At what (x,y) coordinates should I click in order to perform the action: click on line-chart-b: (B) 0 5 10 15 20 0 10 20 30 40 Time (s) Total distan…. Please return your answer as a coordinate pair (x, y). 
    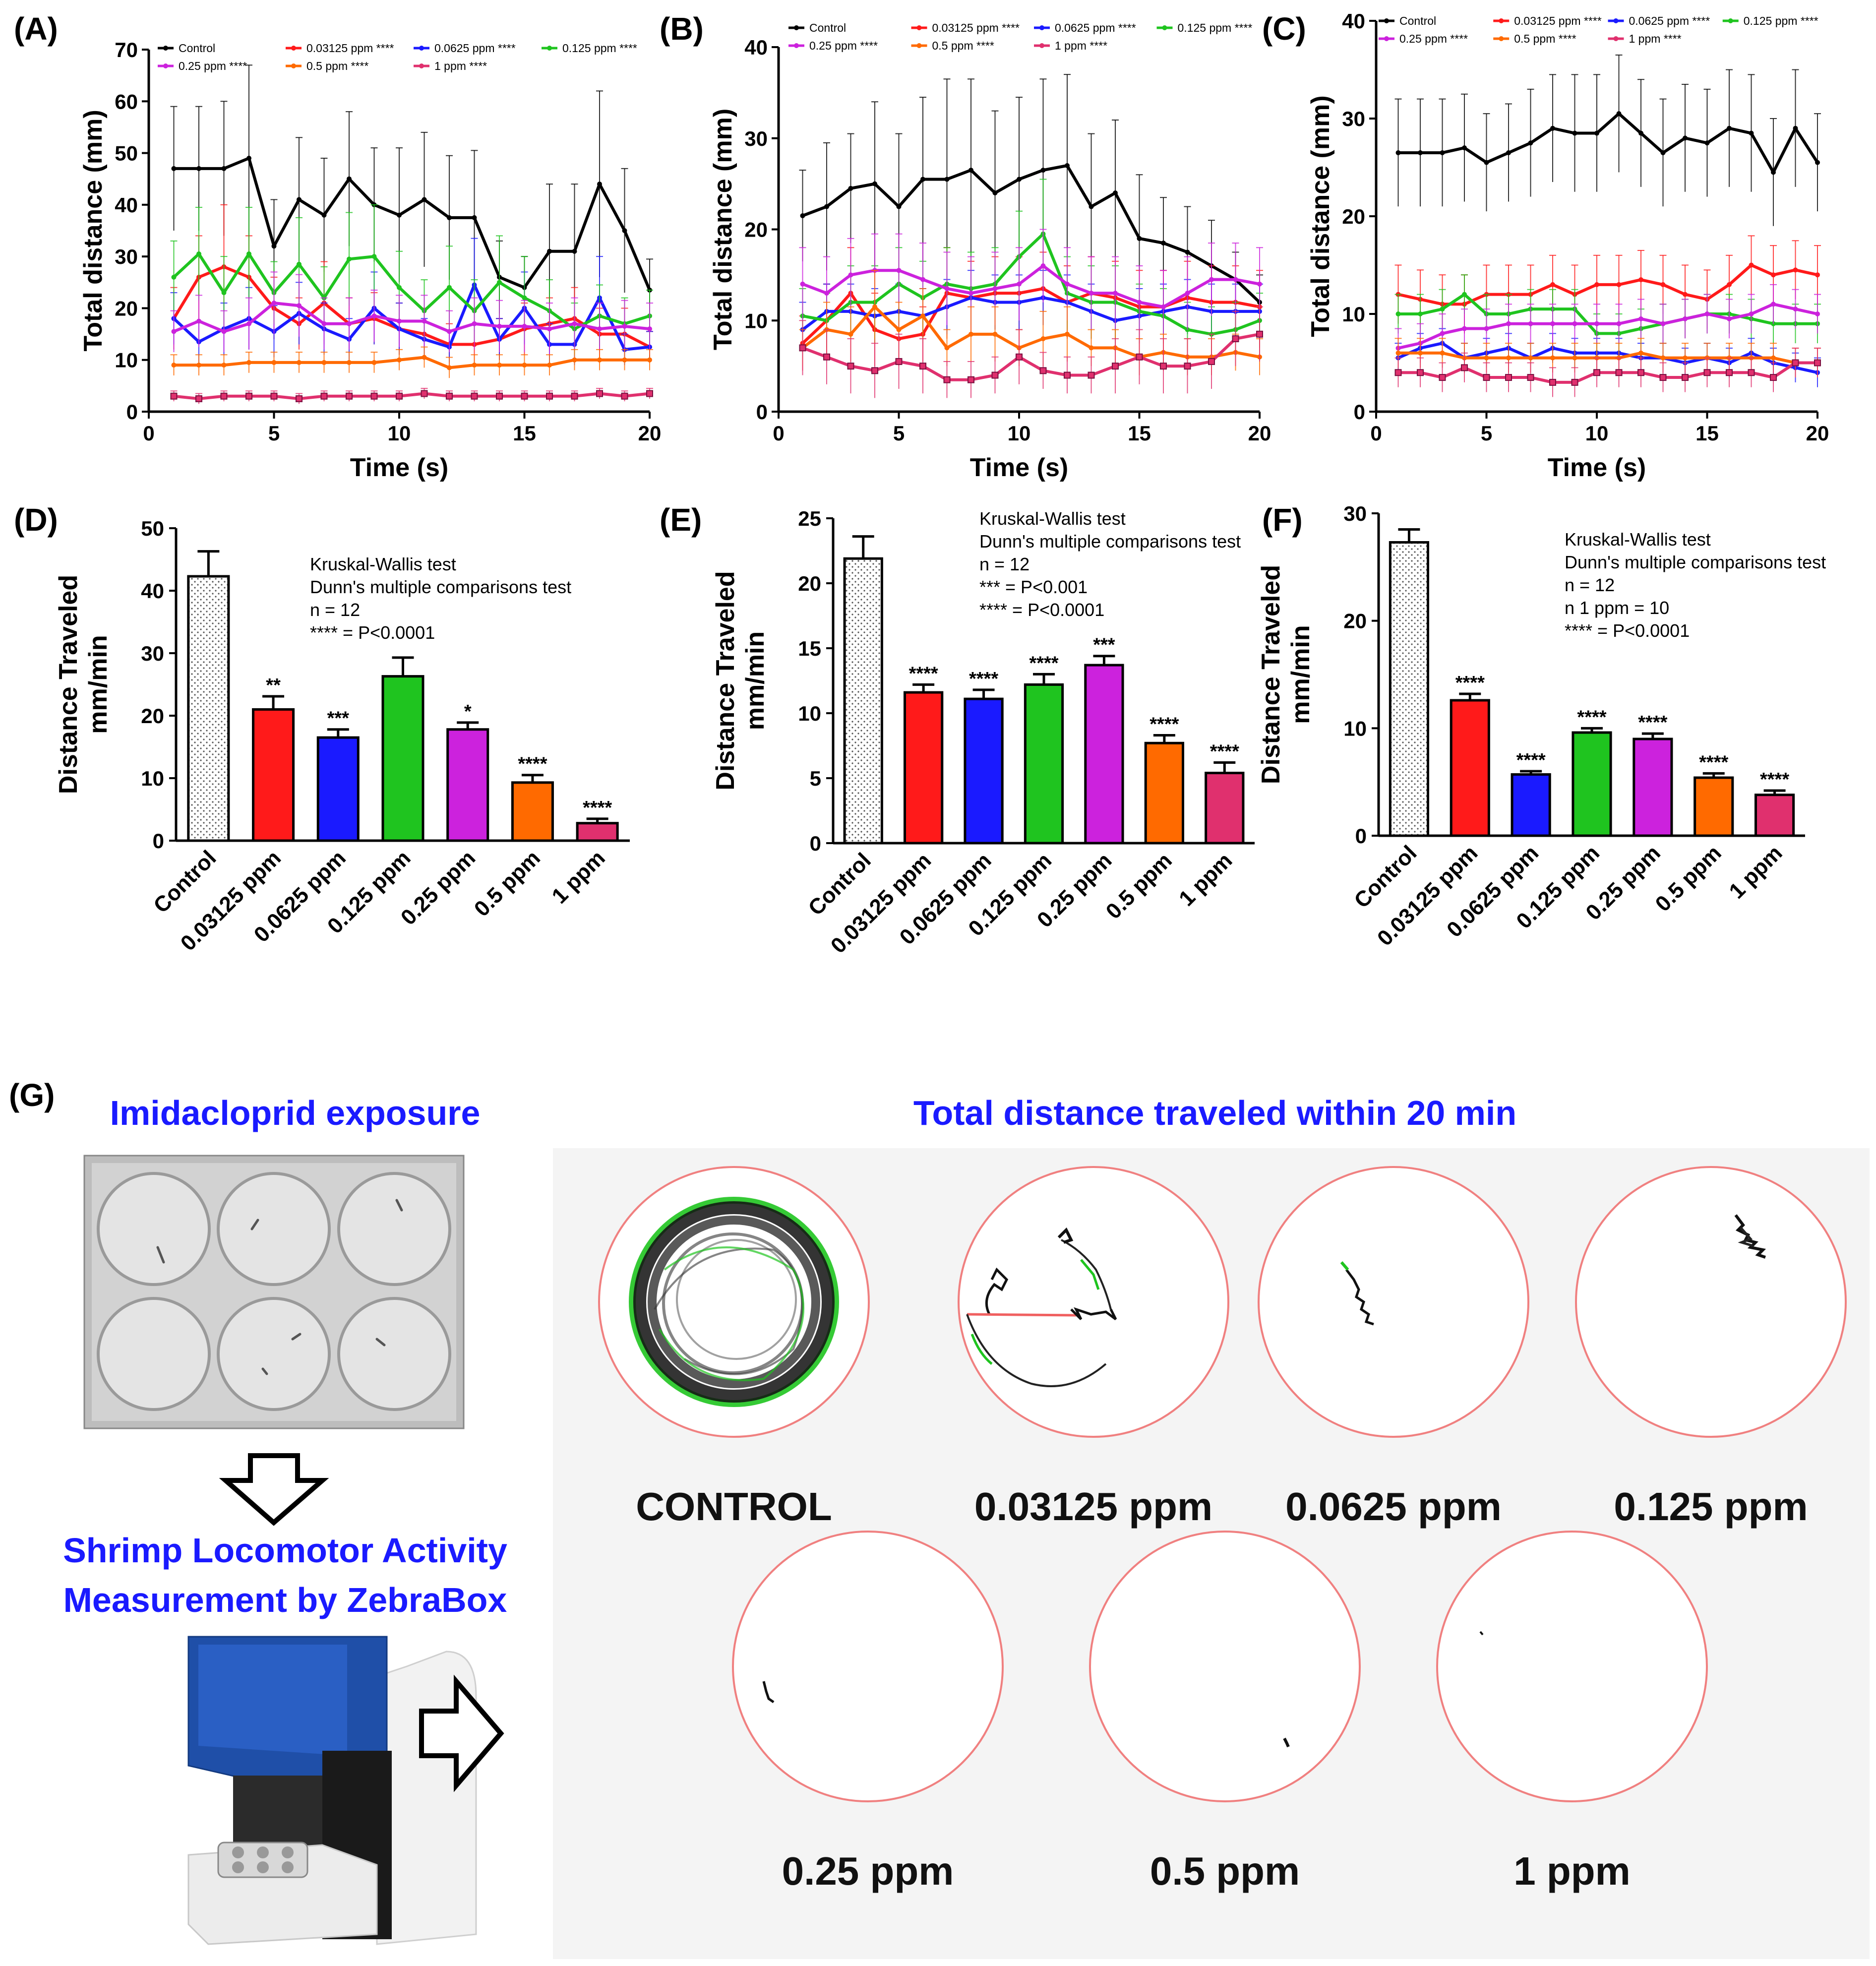
    Looking at the image, I should click on (966, 246).